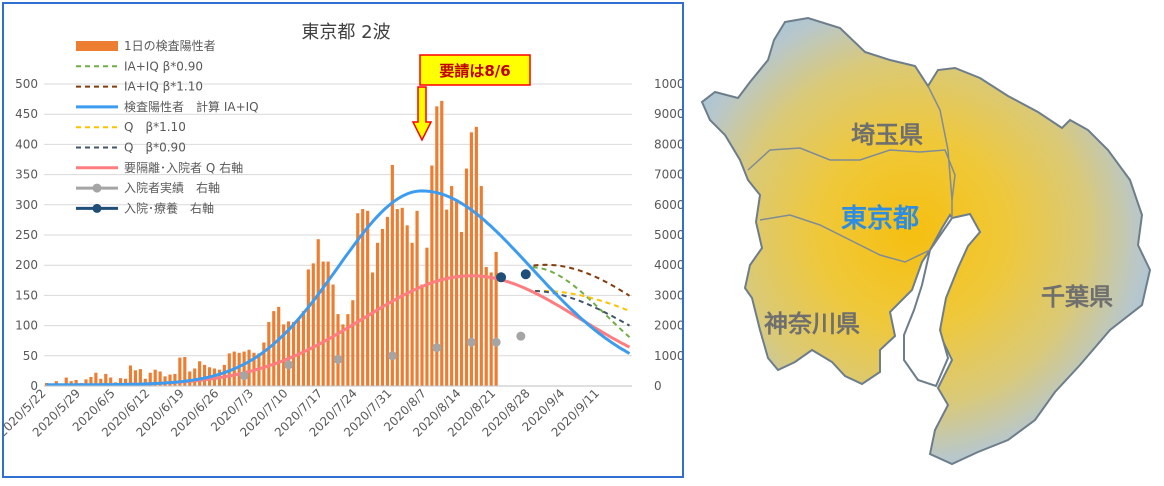 This screenshot has width=1164, height=486. What do you see at coordinates (668, 235) in the screenshot?
I see `y-right-tick-label: 5000` at bounding box center [668, 235].